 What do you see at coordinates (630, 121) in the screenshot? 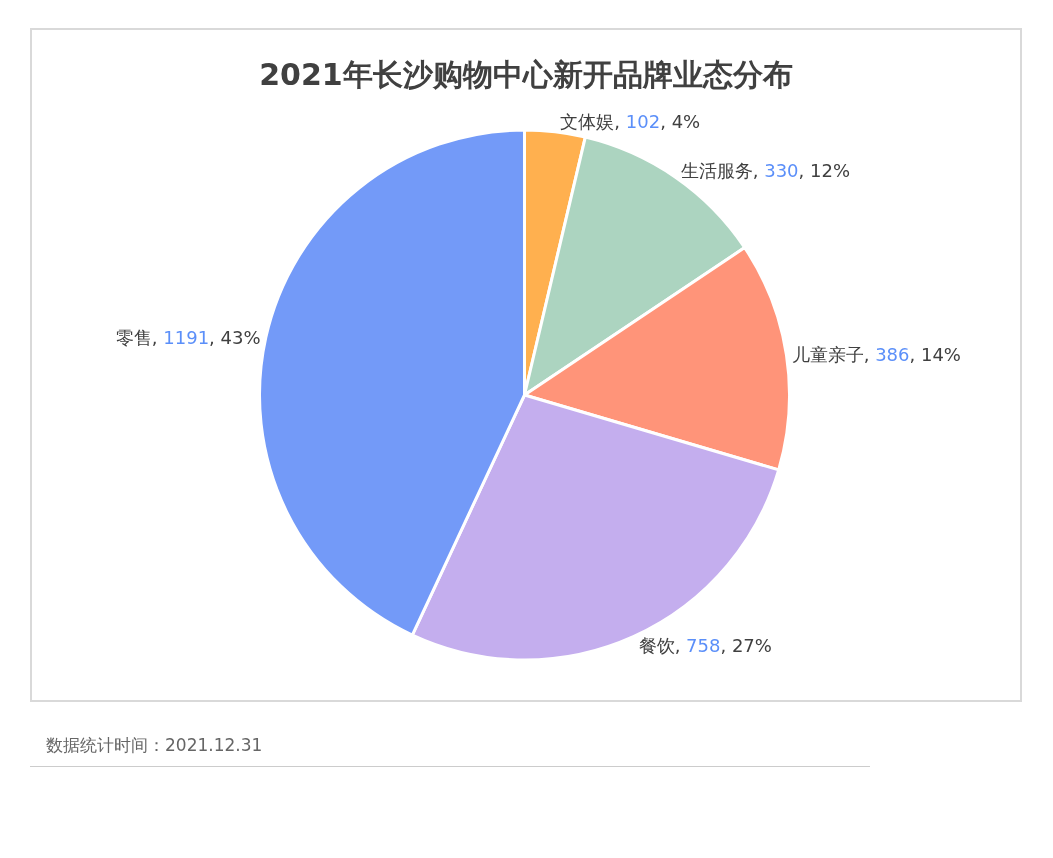
I see `slice-label: 文体娱, 102, 4%` at bounding box center [630, 121].